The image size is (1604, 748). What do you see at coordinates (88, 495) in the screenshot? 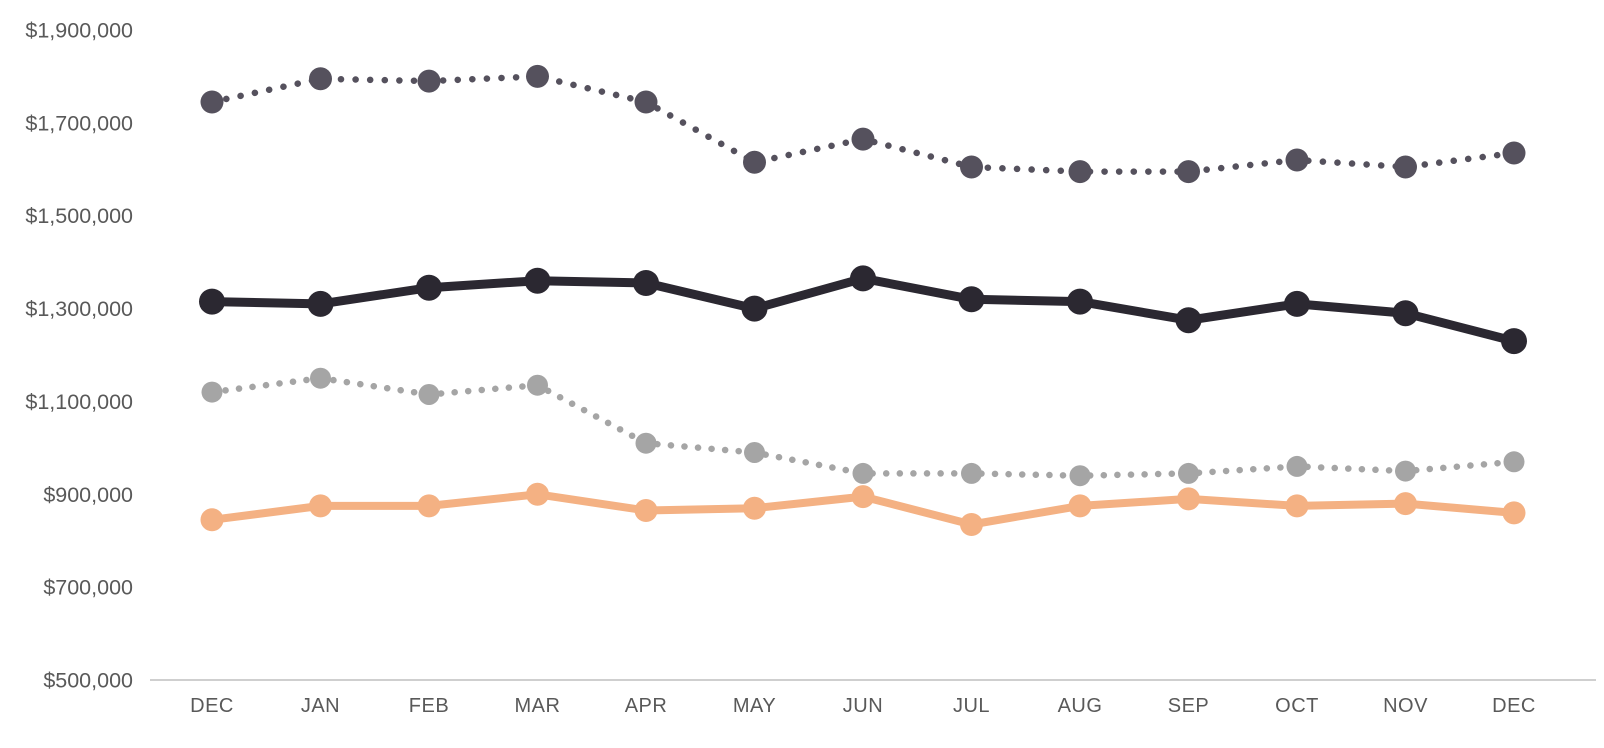
I see `y-axis-tick-label: $900,000` at bounding box center [88, 495].